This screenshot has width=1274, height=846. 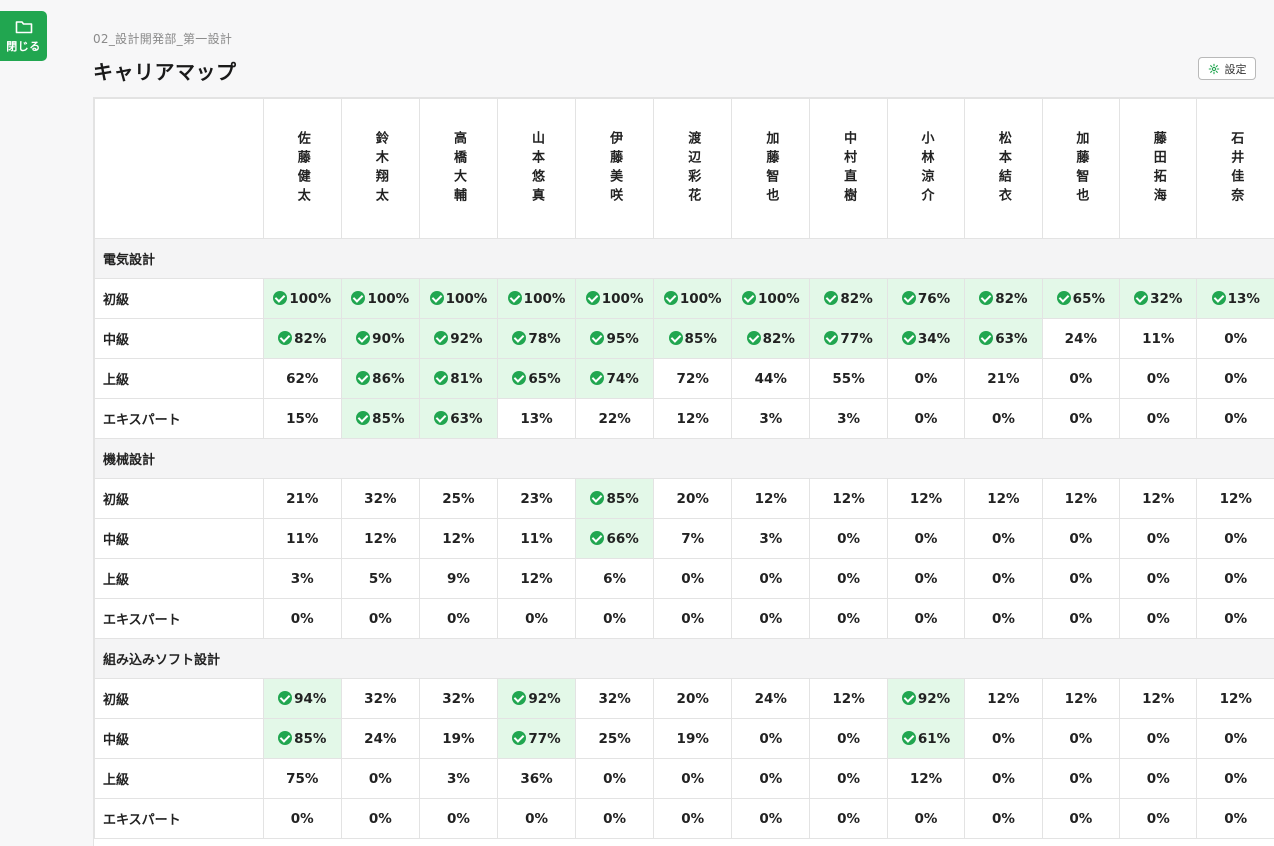 I want to click on progress-cell: 19%, so click(x=458, y=739).